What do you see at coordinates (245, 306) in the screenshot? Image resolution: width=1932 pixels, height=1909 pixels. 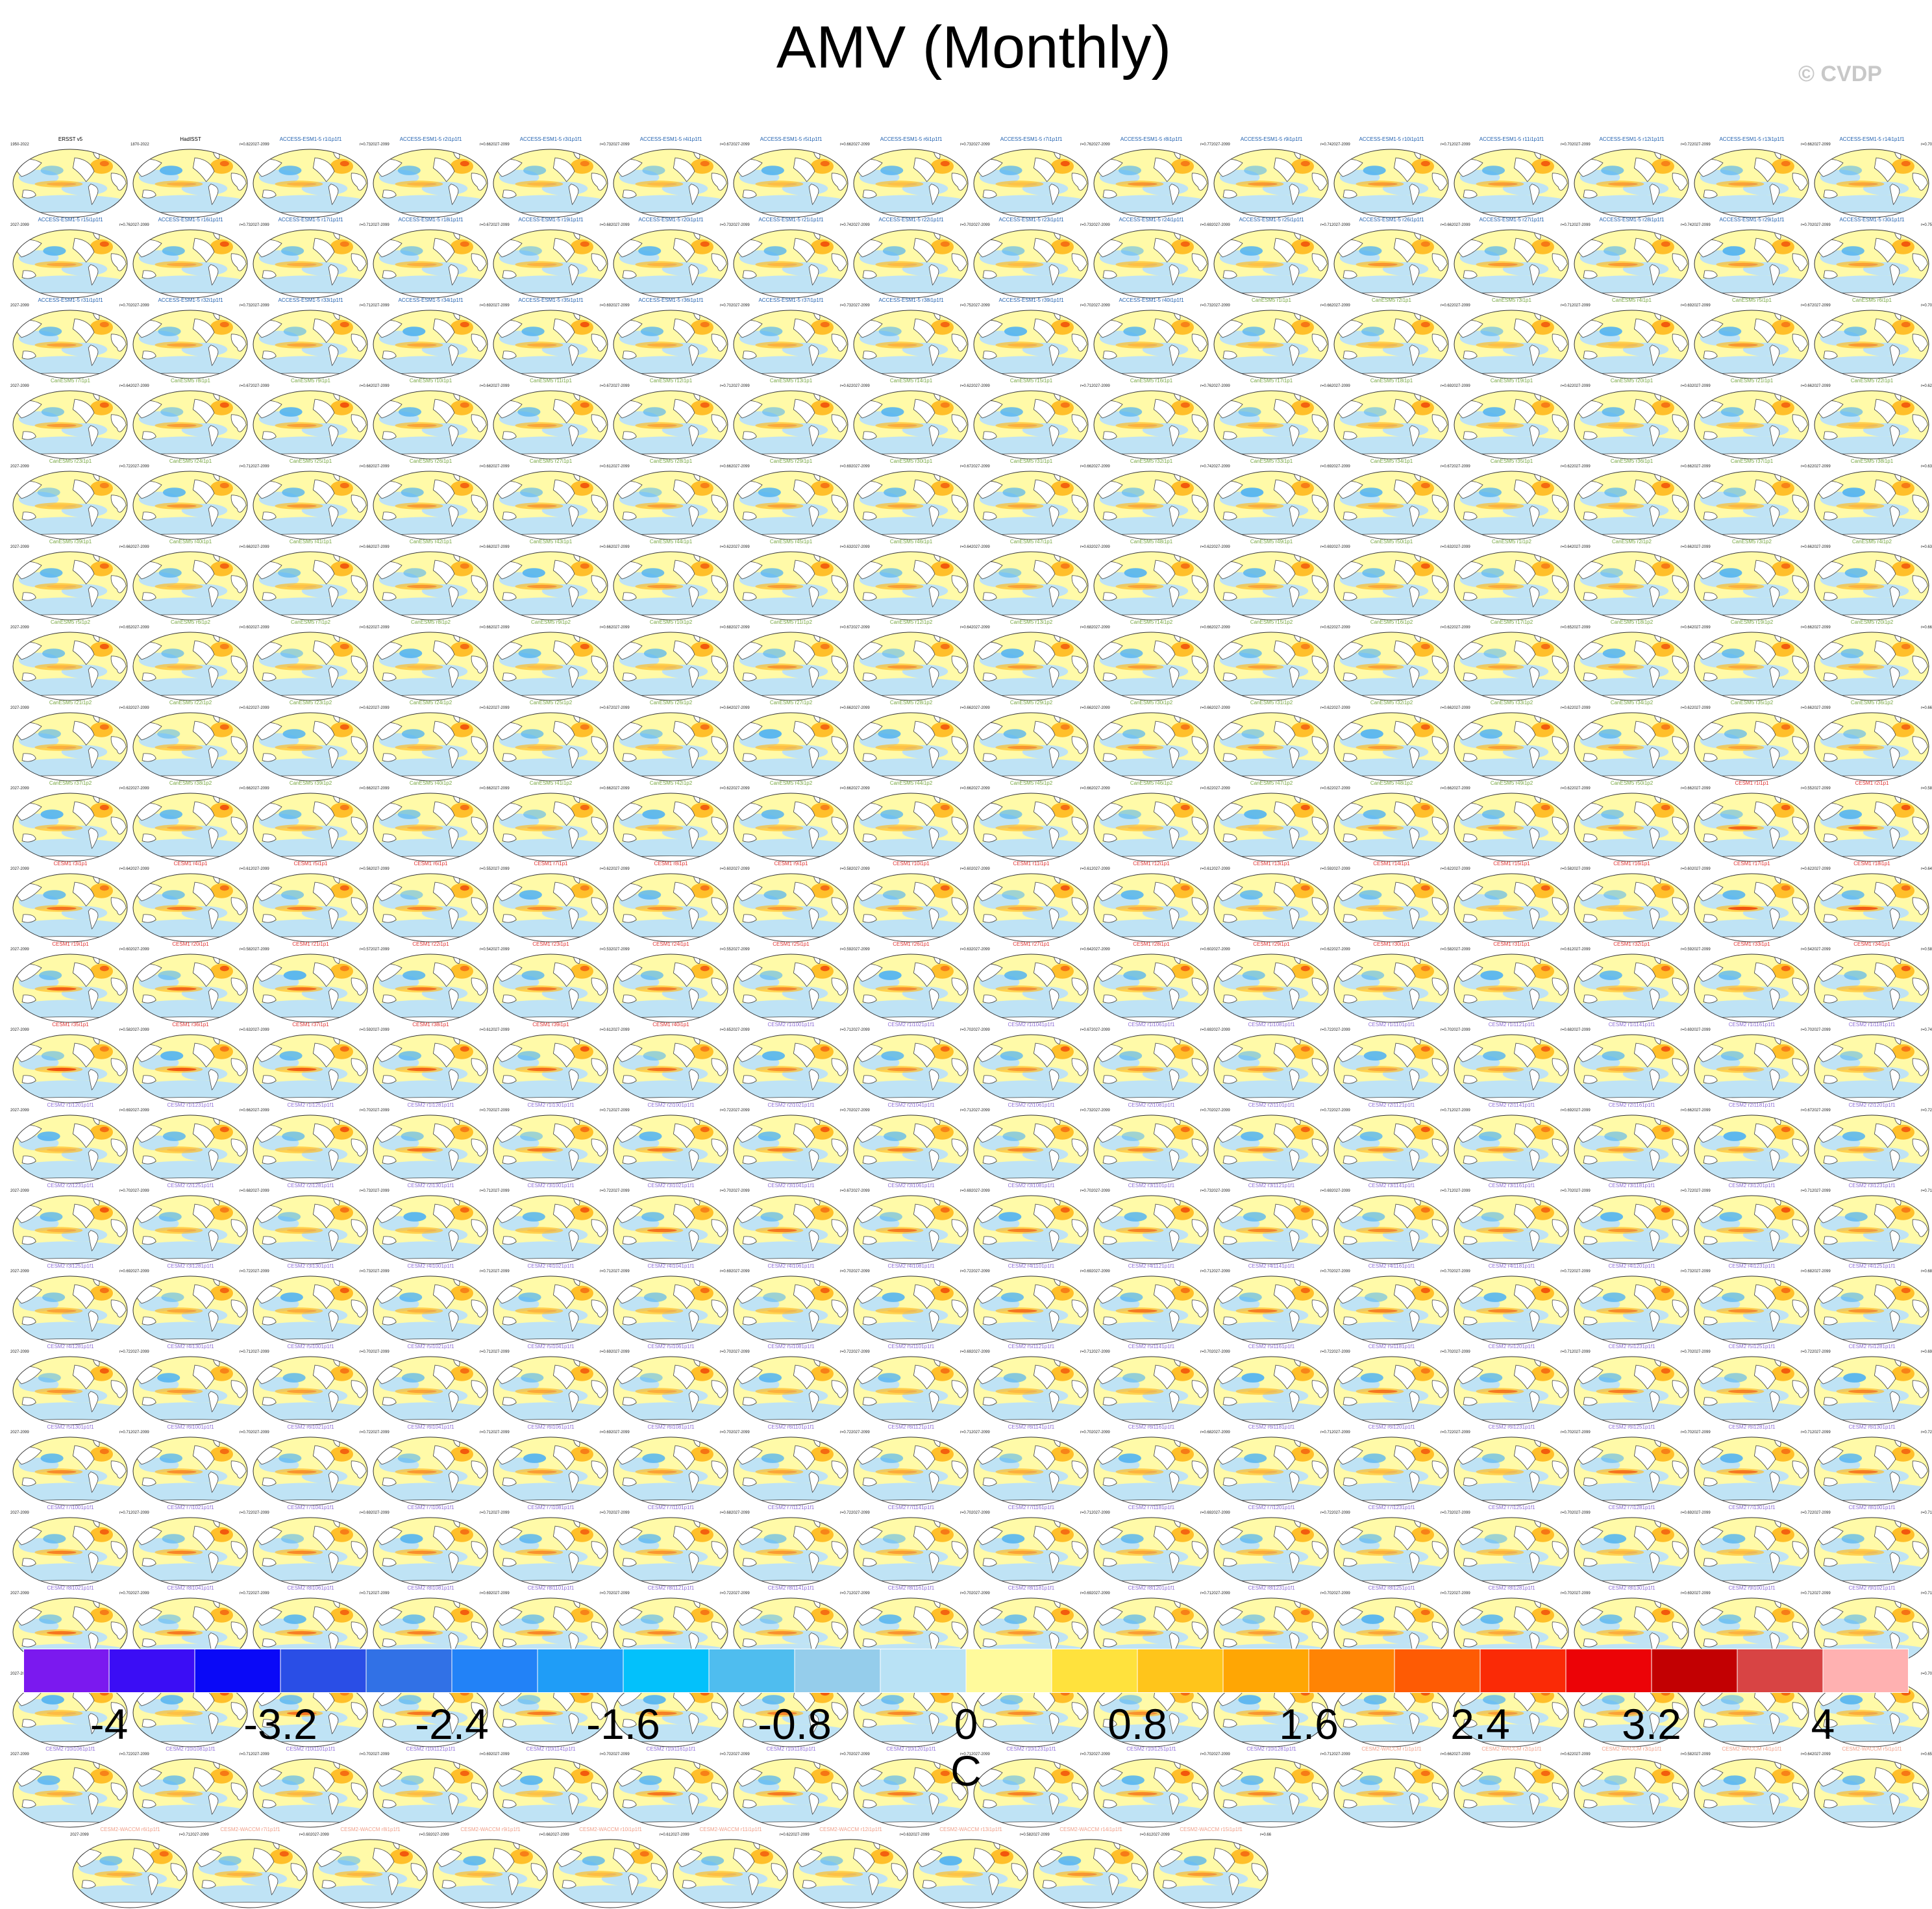 I see `panel-correlation: r=0.73` at bounding box center [245, 306].